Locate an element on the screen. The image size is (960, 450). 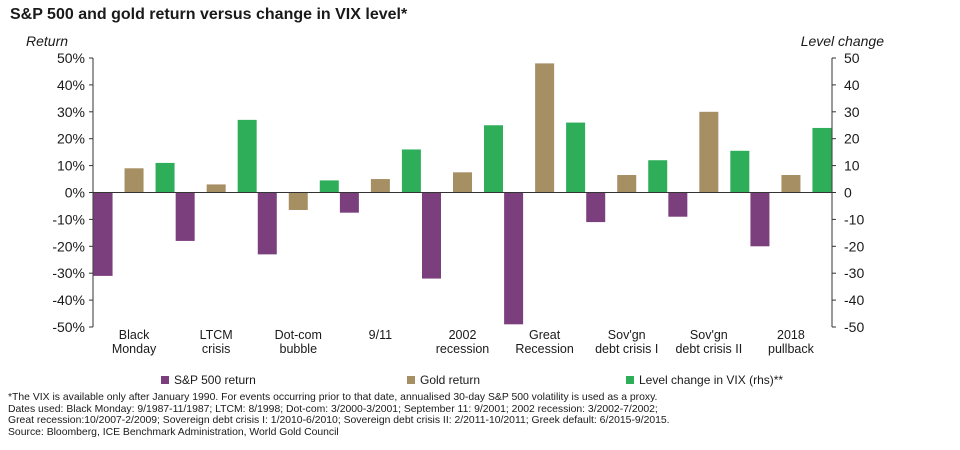
category-label: Great is located at coordinates (545, 335).